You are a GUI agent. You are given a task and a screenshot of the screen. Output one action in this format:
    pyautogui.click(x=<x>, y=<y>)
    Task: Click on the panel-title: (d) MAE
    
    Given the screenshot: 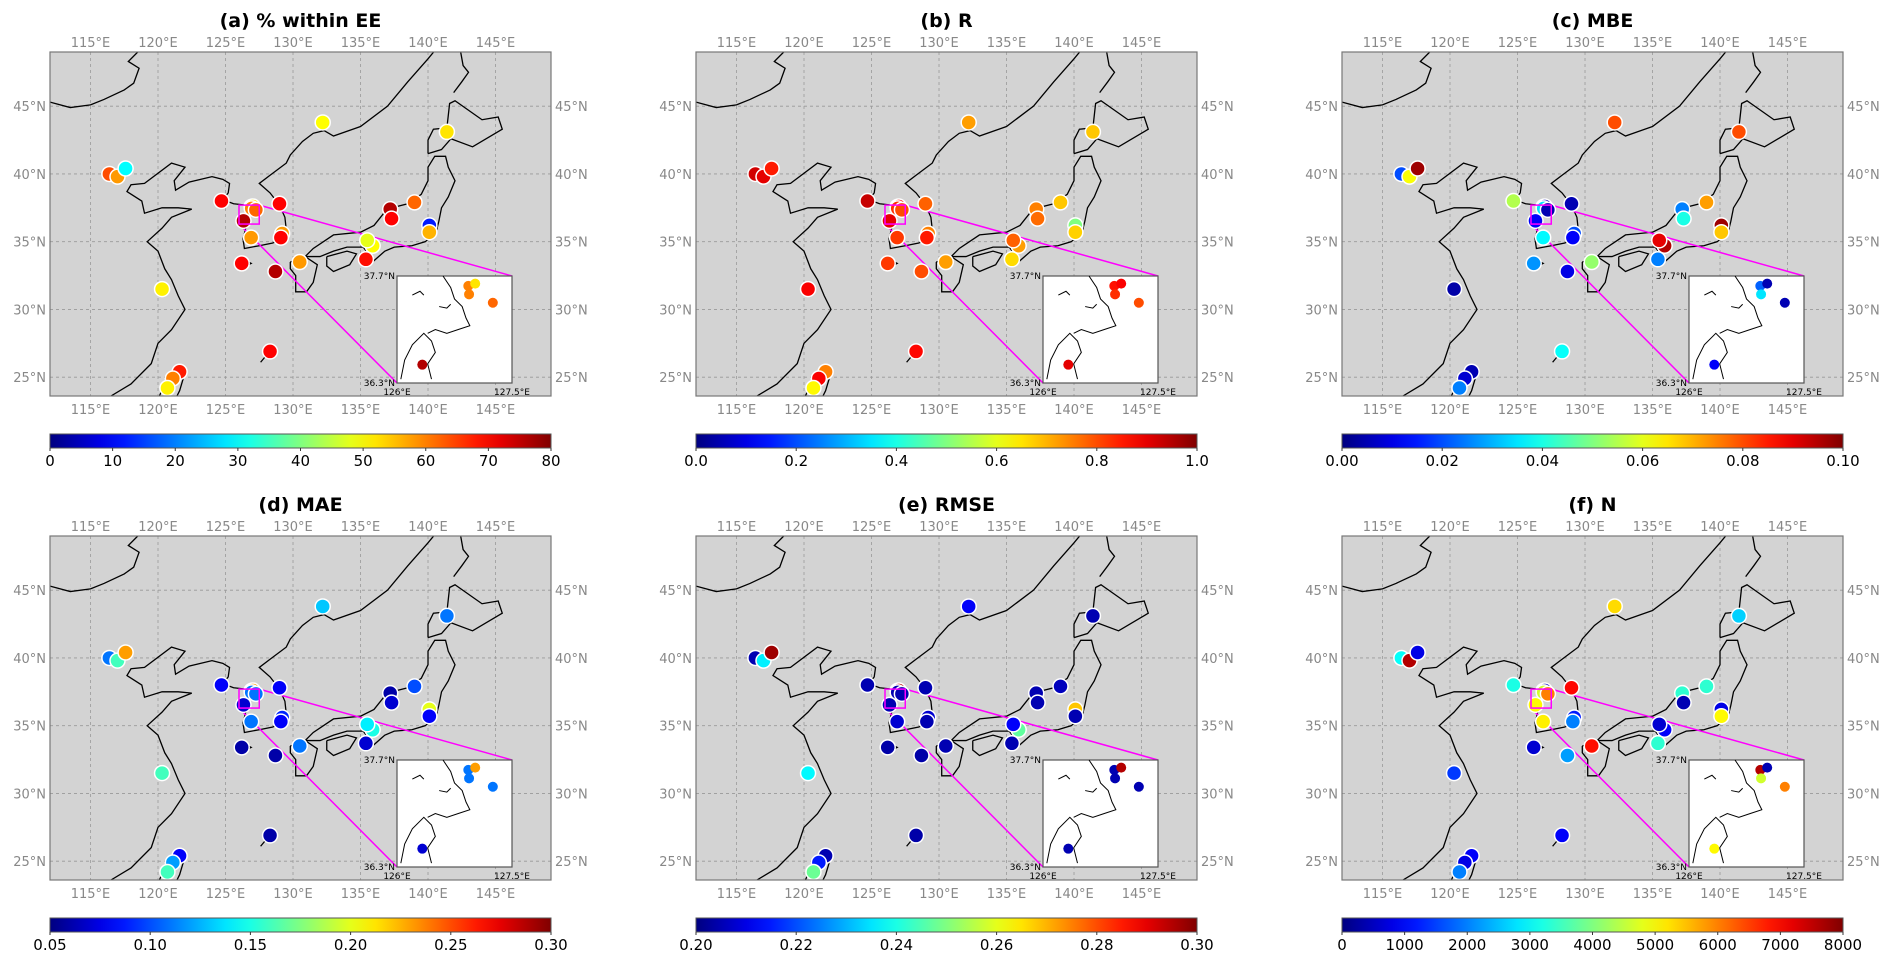 What is the action you would take?
    pyautogui.click(x=300, y=505)
    